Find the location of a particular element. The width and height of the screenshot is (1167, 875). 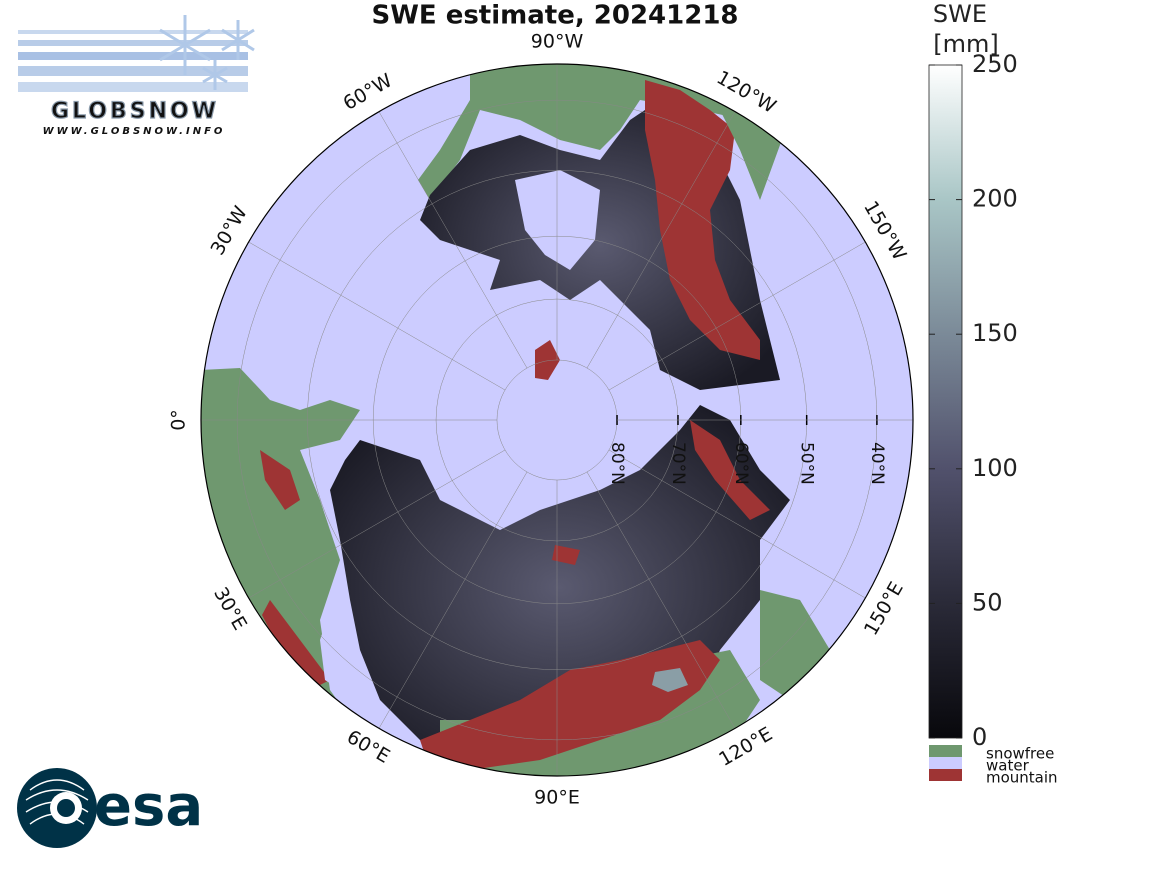

meridian-label: 90°W is located at coordinates (557, 42).